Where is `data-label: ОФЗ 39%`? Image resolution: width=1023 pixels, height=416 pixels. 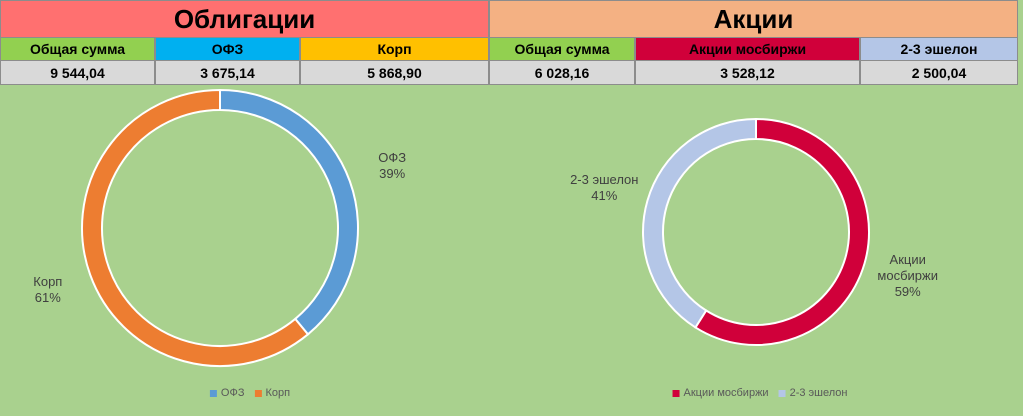
data-label: ОФЗ 39% is located at coordinates (392, 166).